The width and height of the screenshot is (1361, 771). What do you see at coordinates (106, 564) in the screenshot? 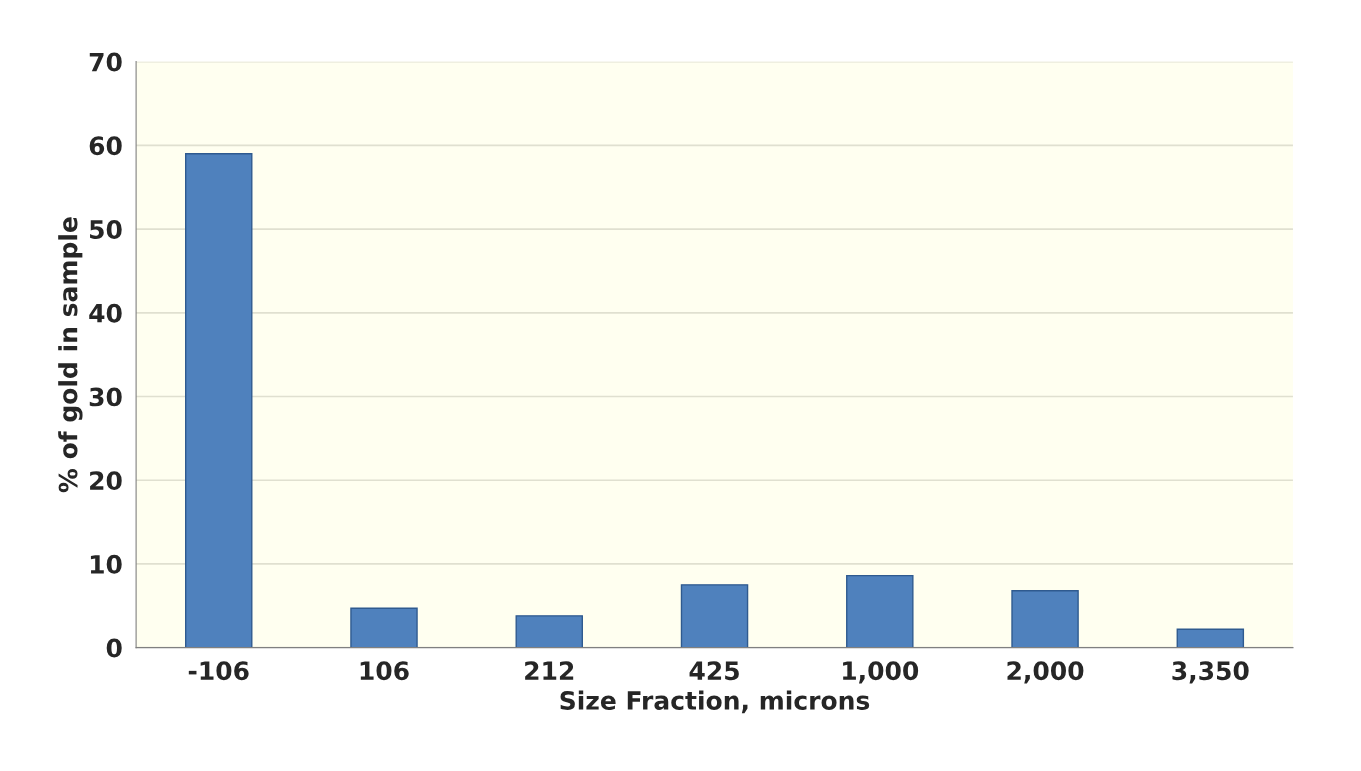
I see `y-tick-label: 10` at bounding box center [106, 564].